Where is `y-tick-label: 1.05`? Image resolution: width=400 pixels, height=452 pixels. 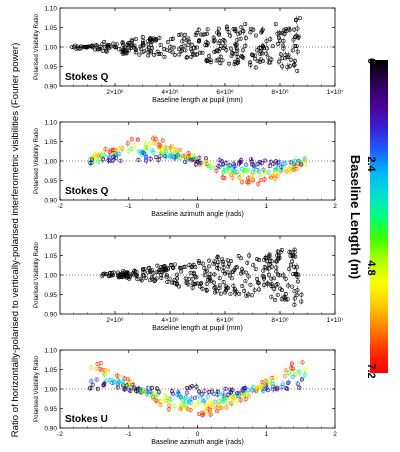
y-tick-label: 1.05 is located at coordinates (50, 370).